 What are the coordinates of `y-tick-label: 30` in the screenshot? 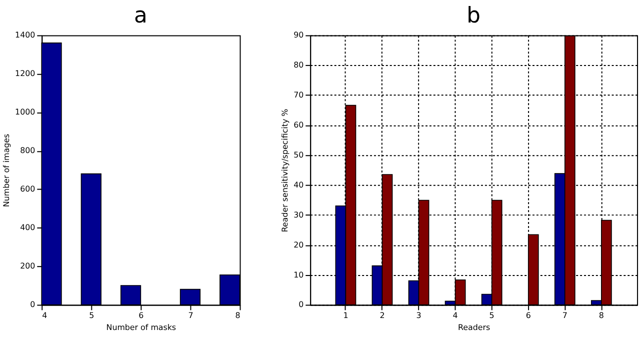 It's located at (299, 215).